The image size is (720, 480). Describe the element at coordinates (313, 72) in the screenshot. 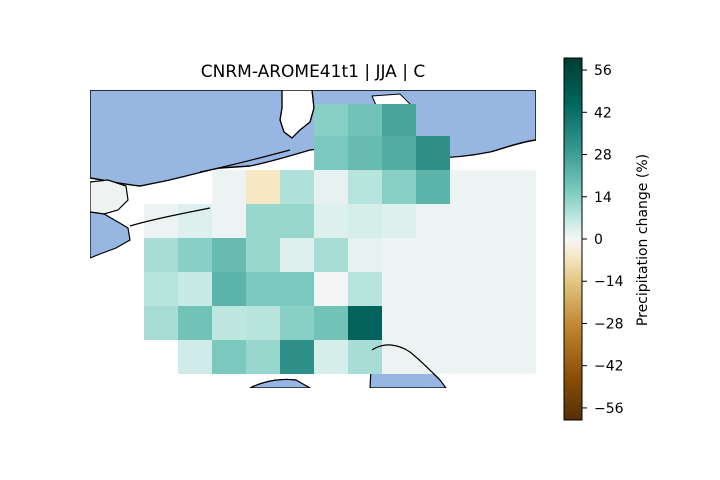

I see `map-title: CNRM-AROME41t1 | JJA | C` at that location.